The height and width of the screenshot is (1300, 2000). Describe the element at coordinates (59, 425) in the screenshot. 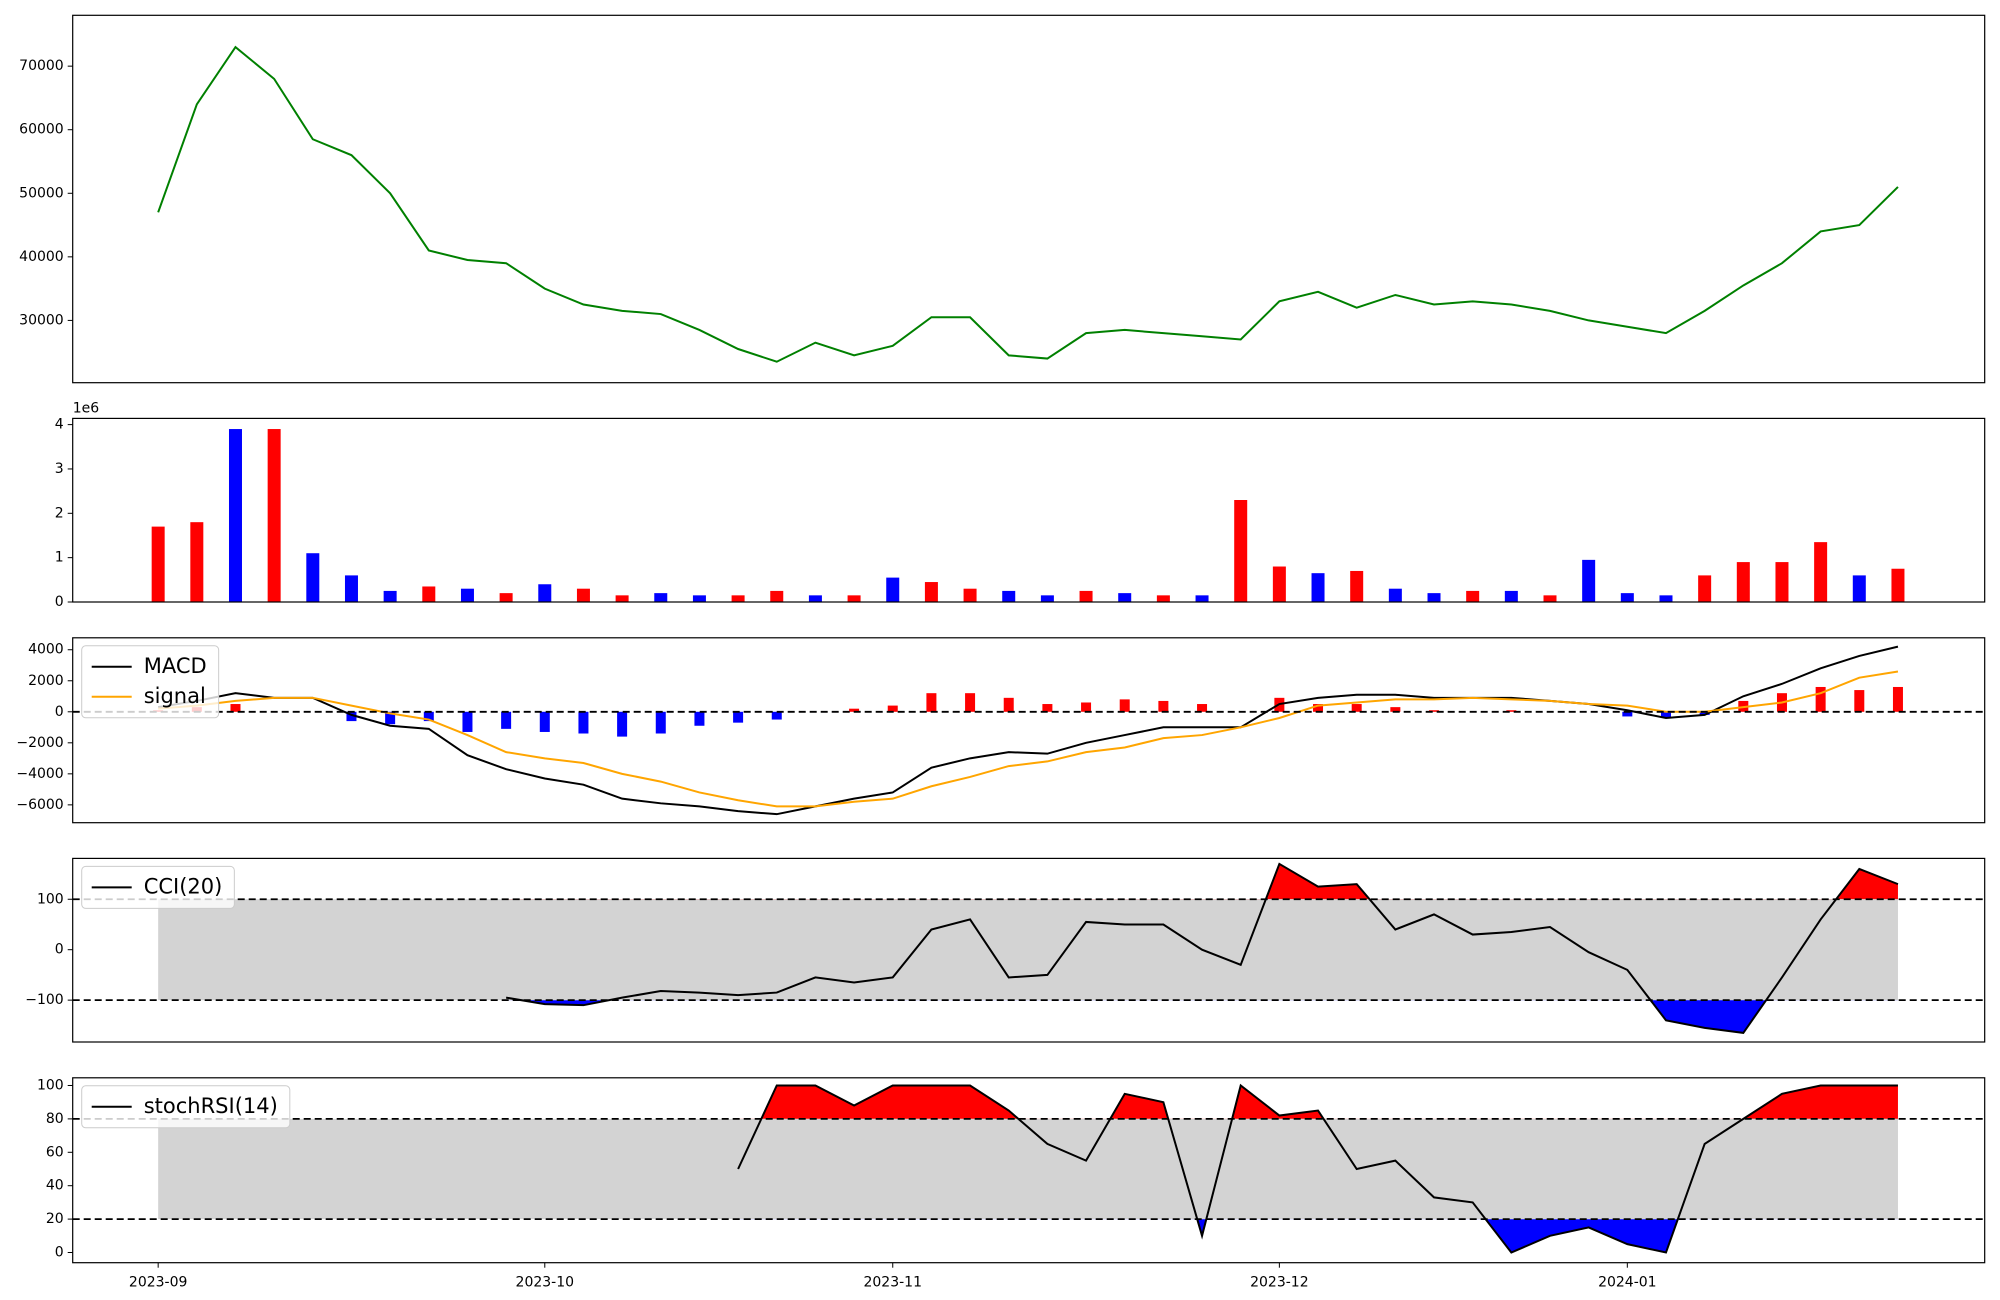

I see `y-tick-label: 4` at that location.